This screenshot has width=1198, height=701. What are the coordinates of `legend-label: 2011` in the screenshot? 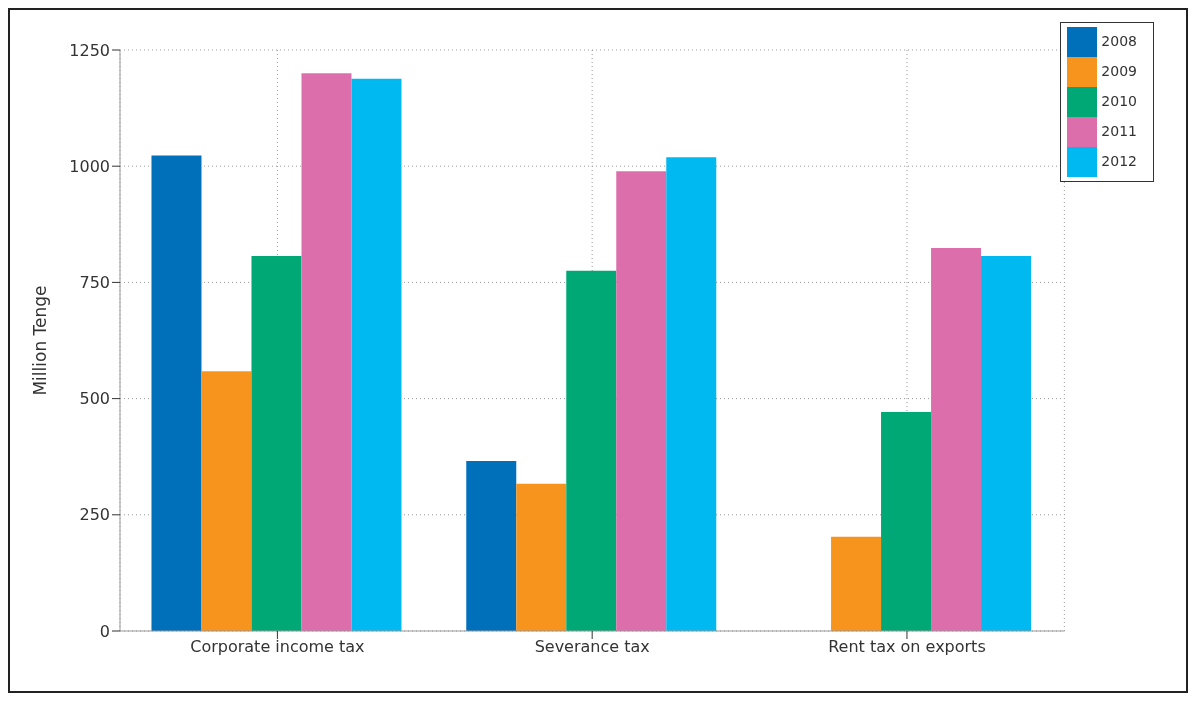 It's located at (1119, 131).